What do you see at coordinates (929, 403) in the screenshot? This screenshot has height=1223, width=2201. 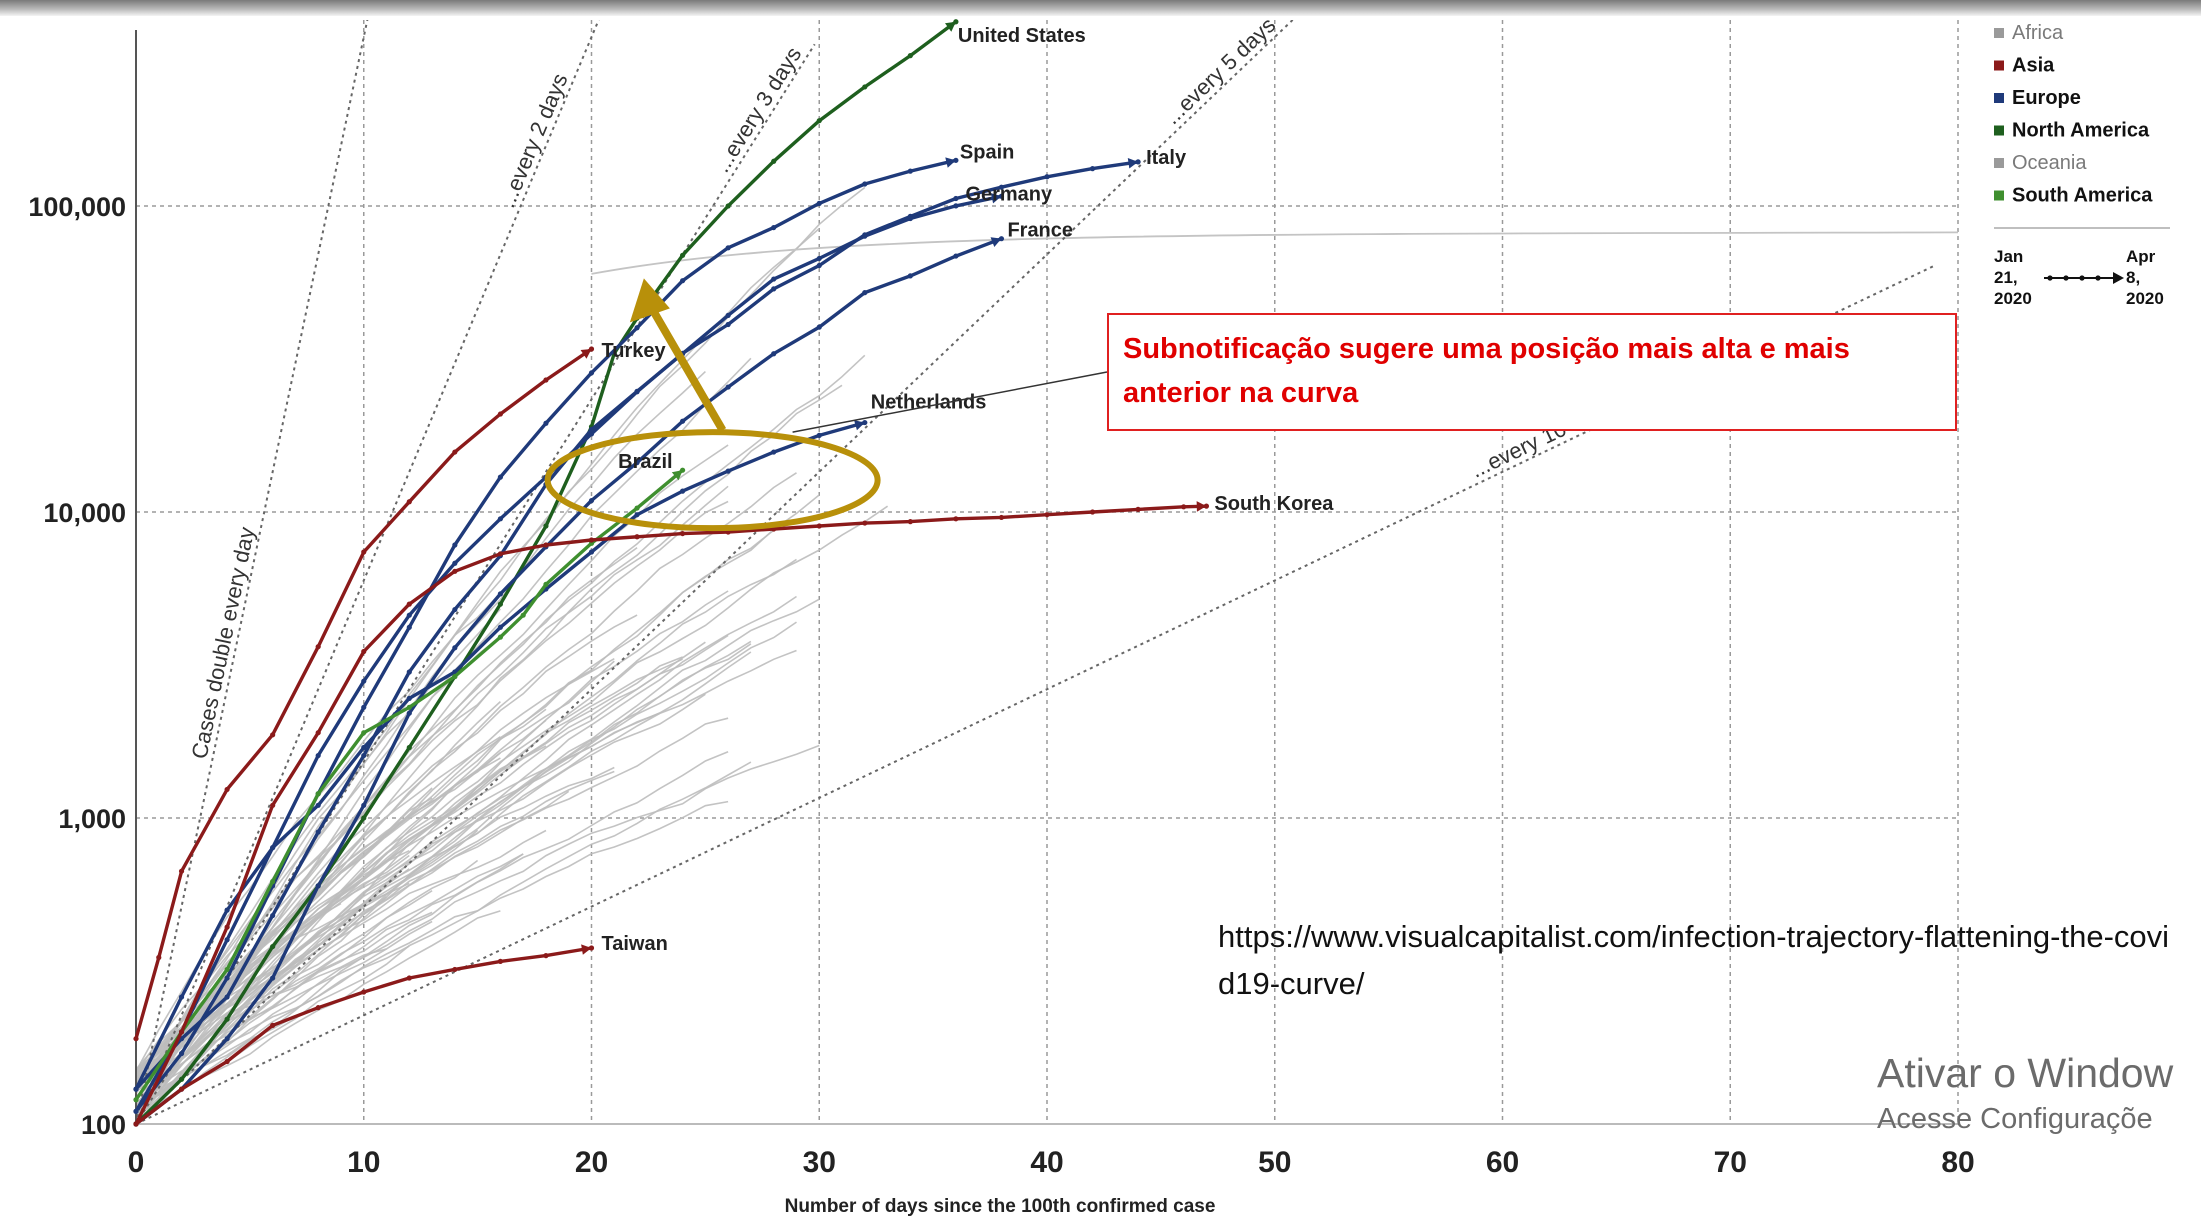 I see `country-label-netherlands: Netherlands` at bounding box center [929, 403].